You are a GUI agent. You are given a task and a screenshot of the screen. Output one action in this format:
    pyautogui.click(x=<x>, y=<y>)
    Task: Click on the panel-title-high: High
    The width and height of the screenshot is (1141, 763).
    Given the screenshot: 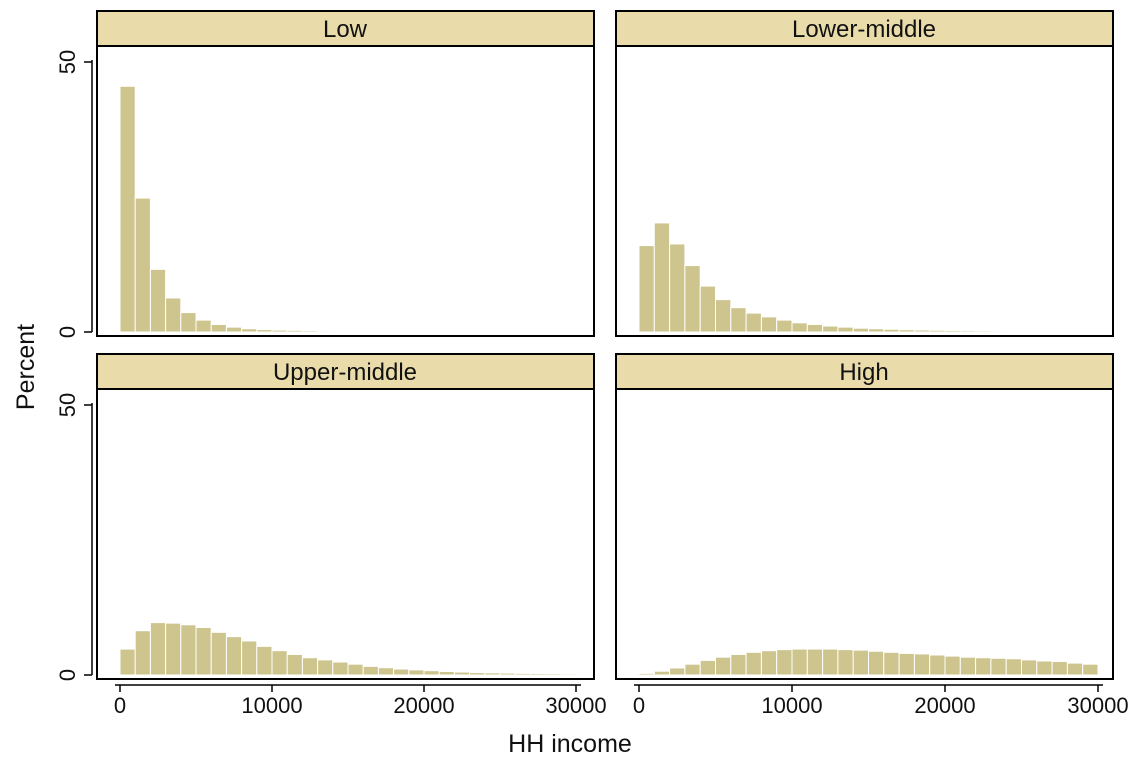 What is the action you would take?
    pyautogui.click(x=863, y=372)
    